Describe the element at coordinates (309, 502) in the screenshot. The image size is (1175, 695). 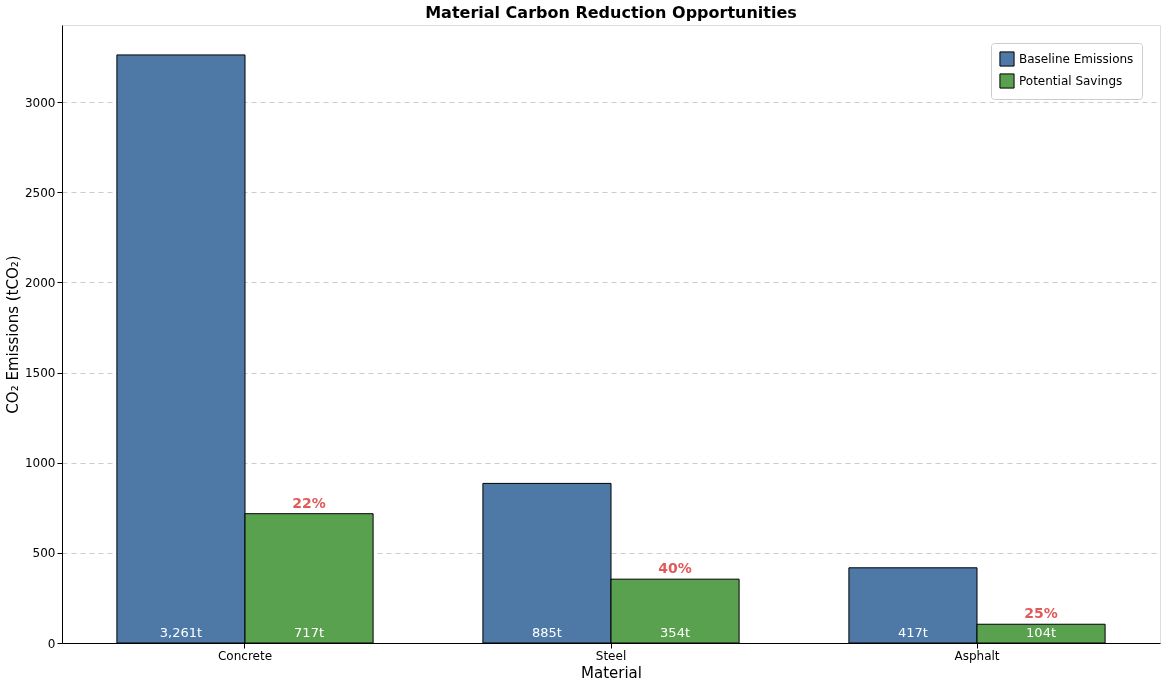
I see `annotation: 22%` at that location.